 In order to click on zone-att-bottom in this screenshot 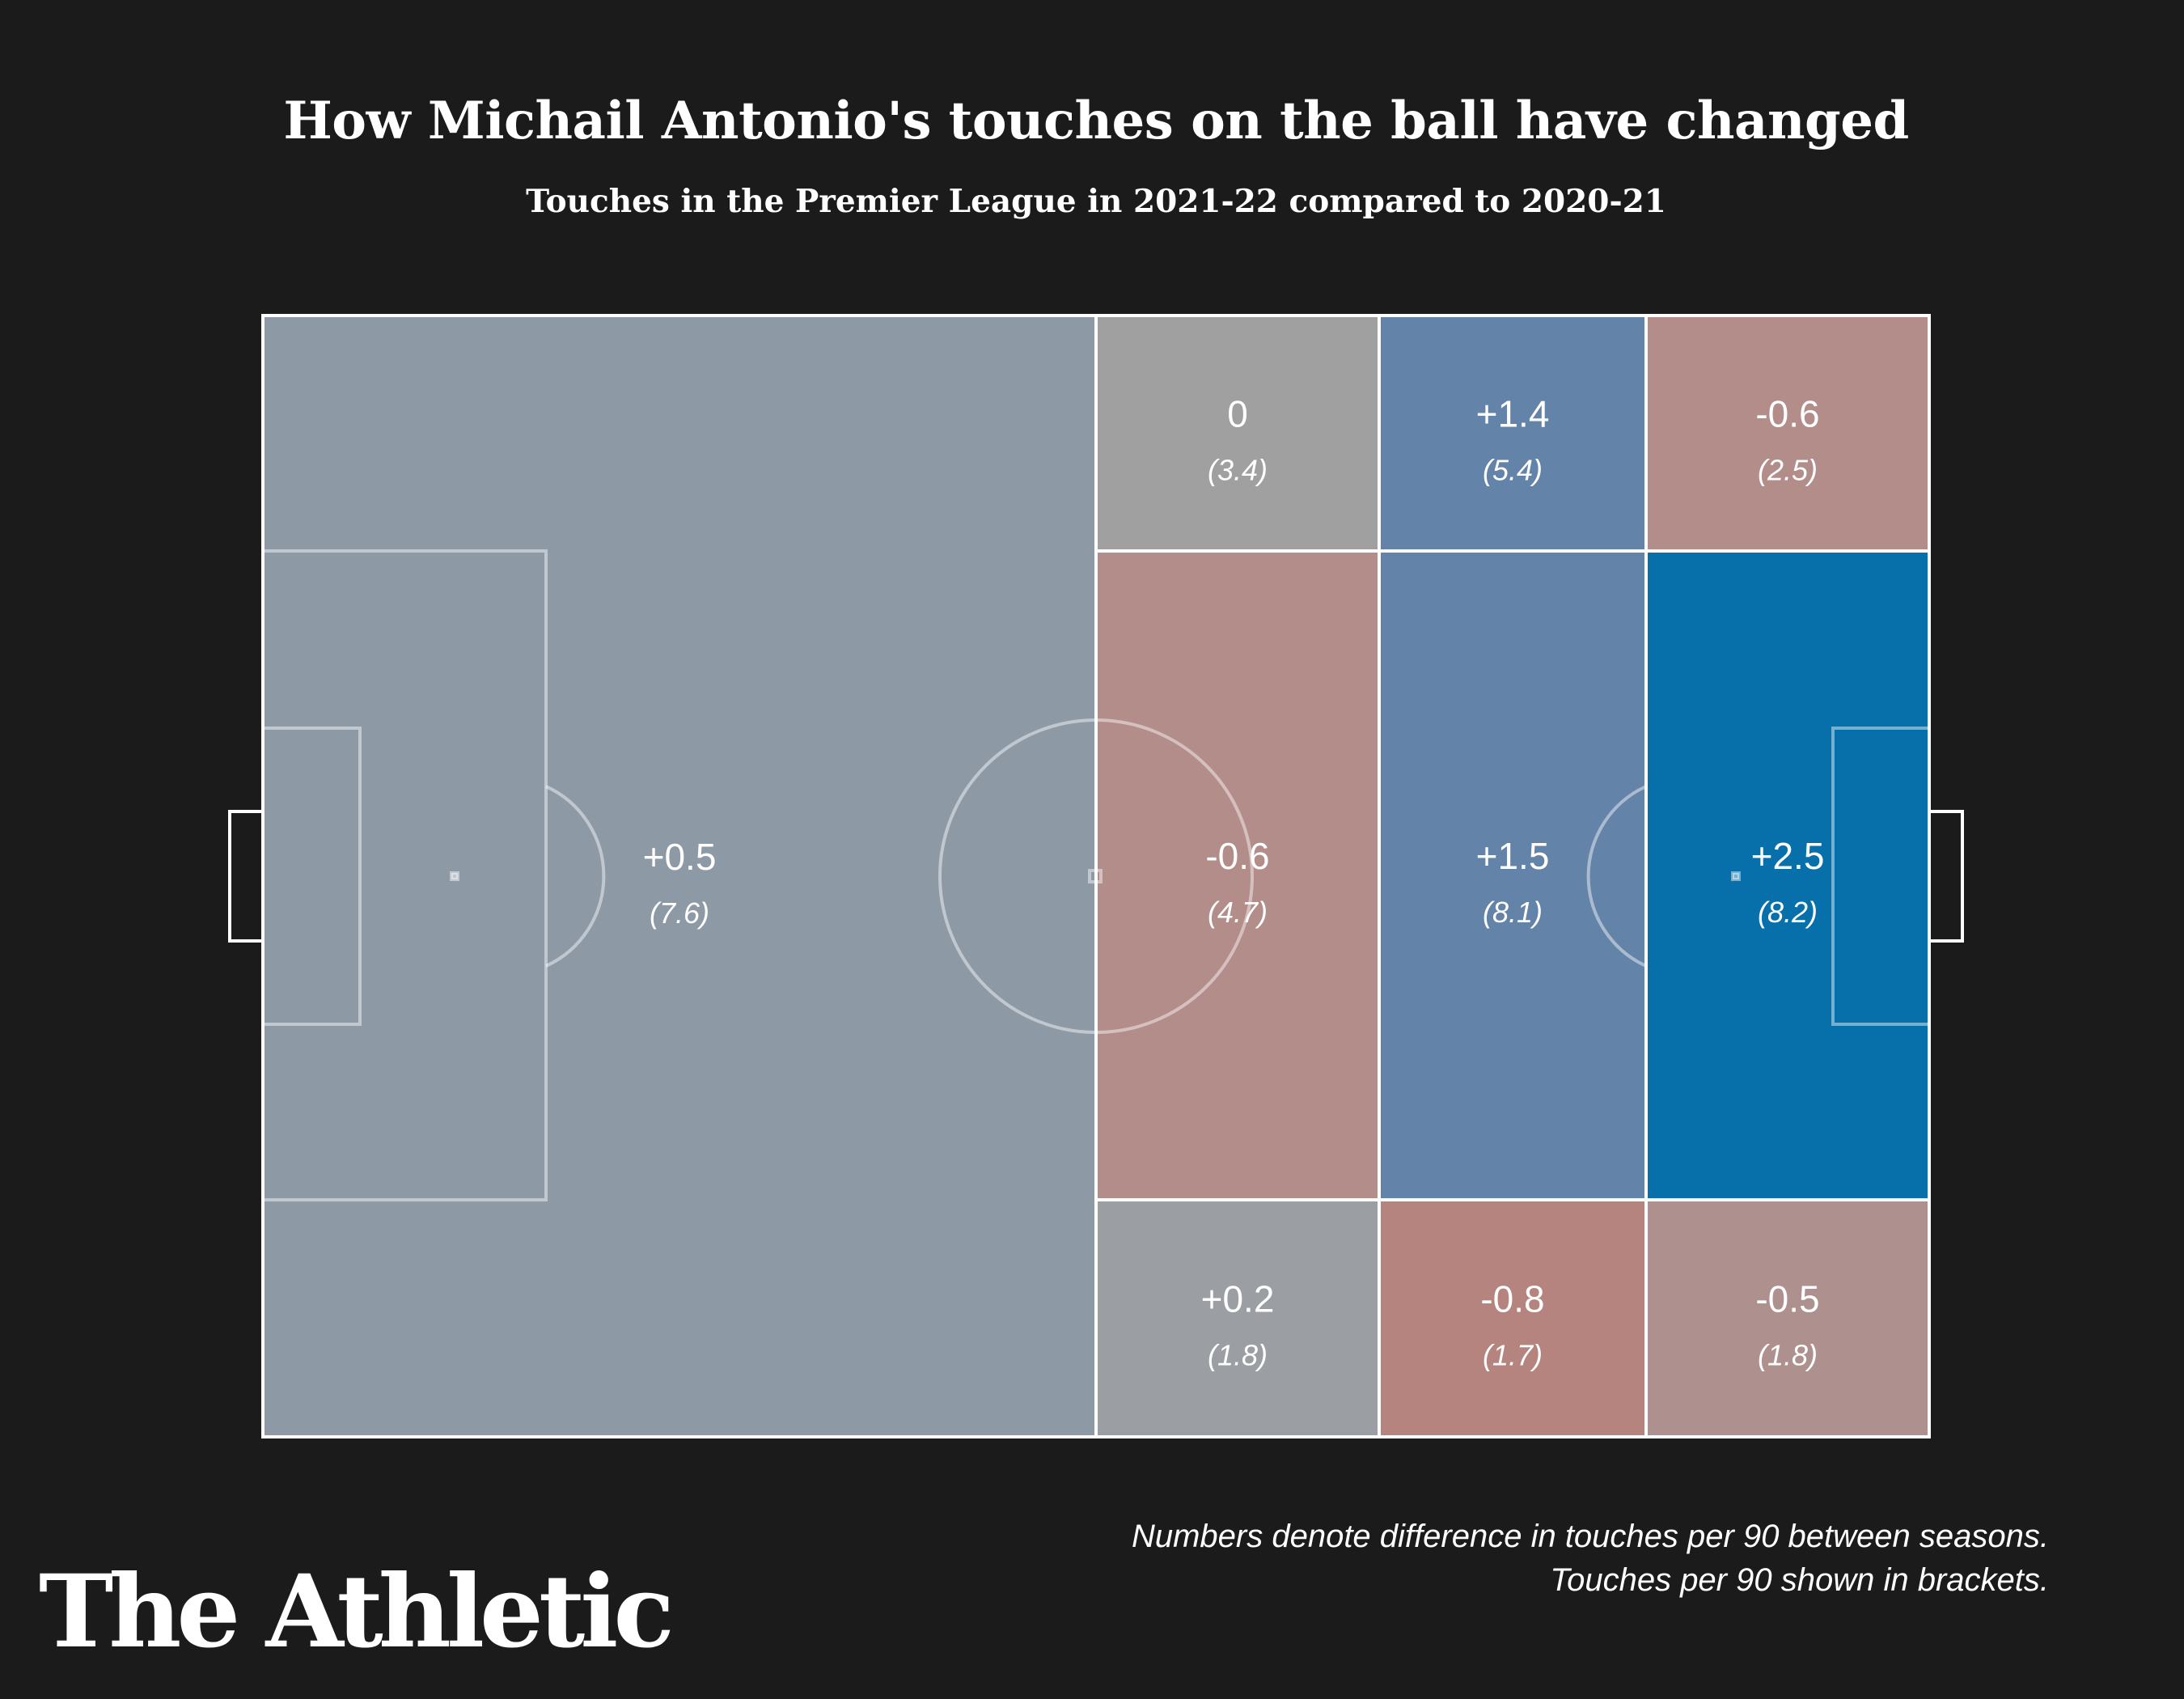, I will do `click(1512, 1318)`.